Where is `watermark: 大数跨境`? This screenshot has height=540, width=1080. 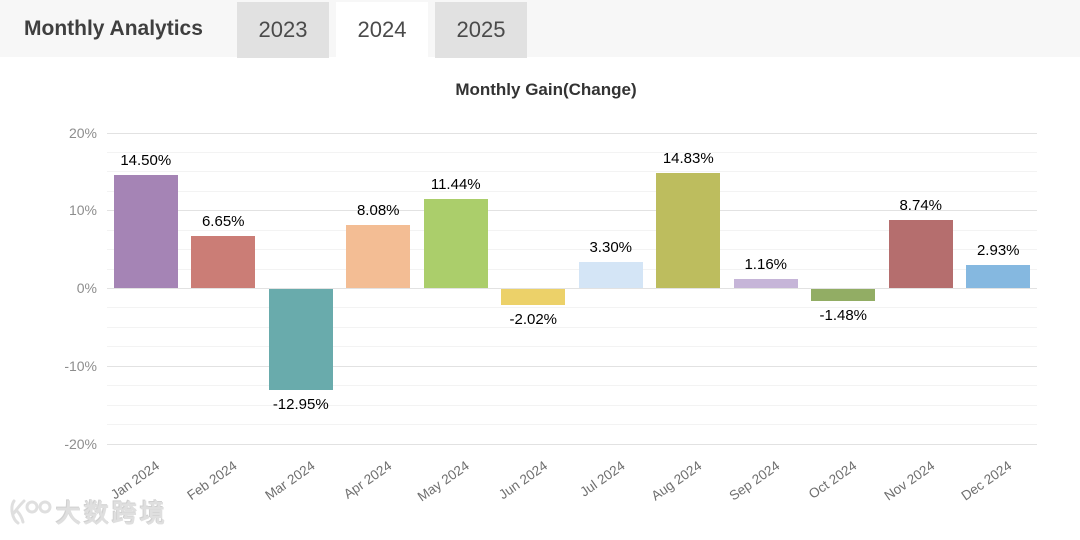 watermark: 大数跨境 is located at coordinates (88, 512).